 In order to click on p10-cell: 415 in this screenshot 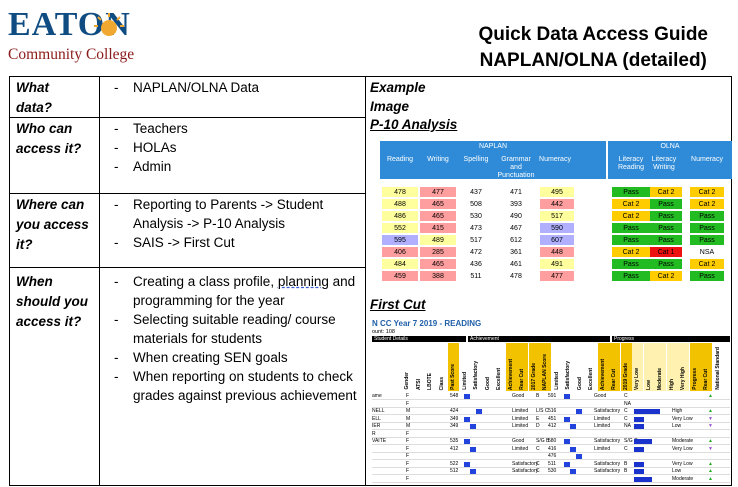, I will do `click(438, 228)`.